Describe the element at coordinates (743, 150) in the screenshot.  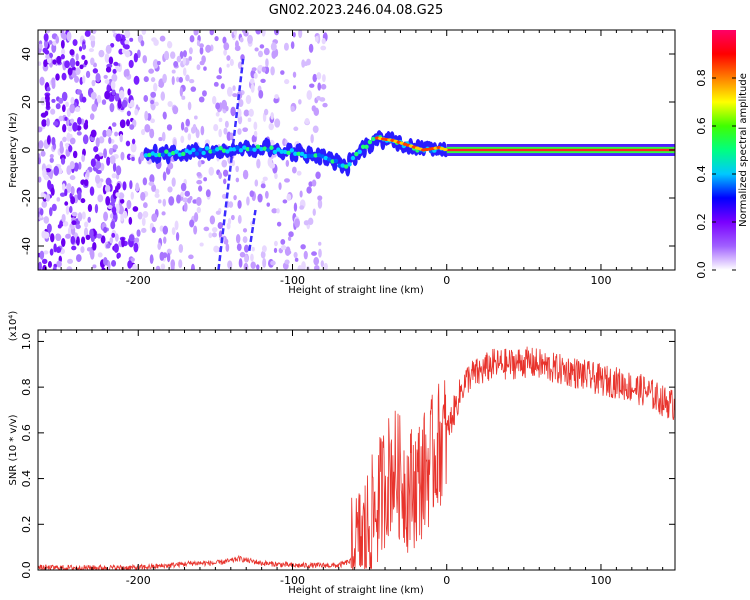
I see `colorbar-label: Normalized spectral amplitude` at that location.